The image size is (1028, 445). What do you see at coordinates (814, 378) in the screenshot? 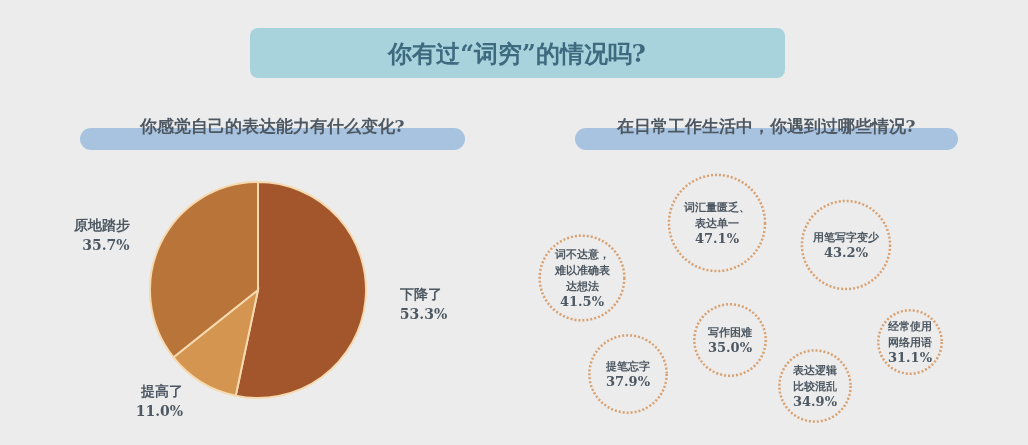
I see `category-label: 表达逻辑比较混乱` at bounding box center [814, 378].